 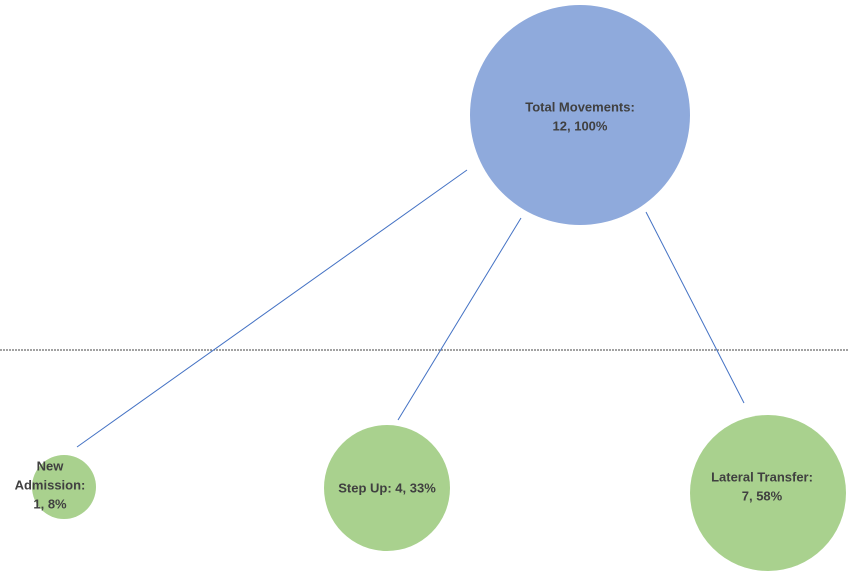 I want to click on node-label: Step Up: 4, 33%, so click(x=387, y=487).